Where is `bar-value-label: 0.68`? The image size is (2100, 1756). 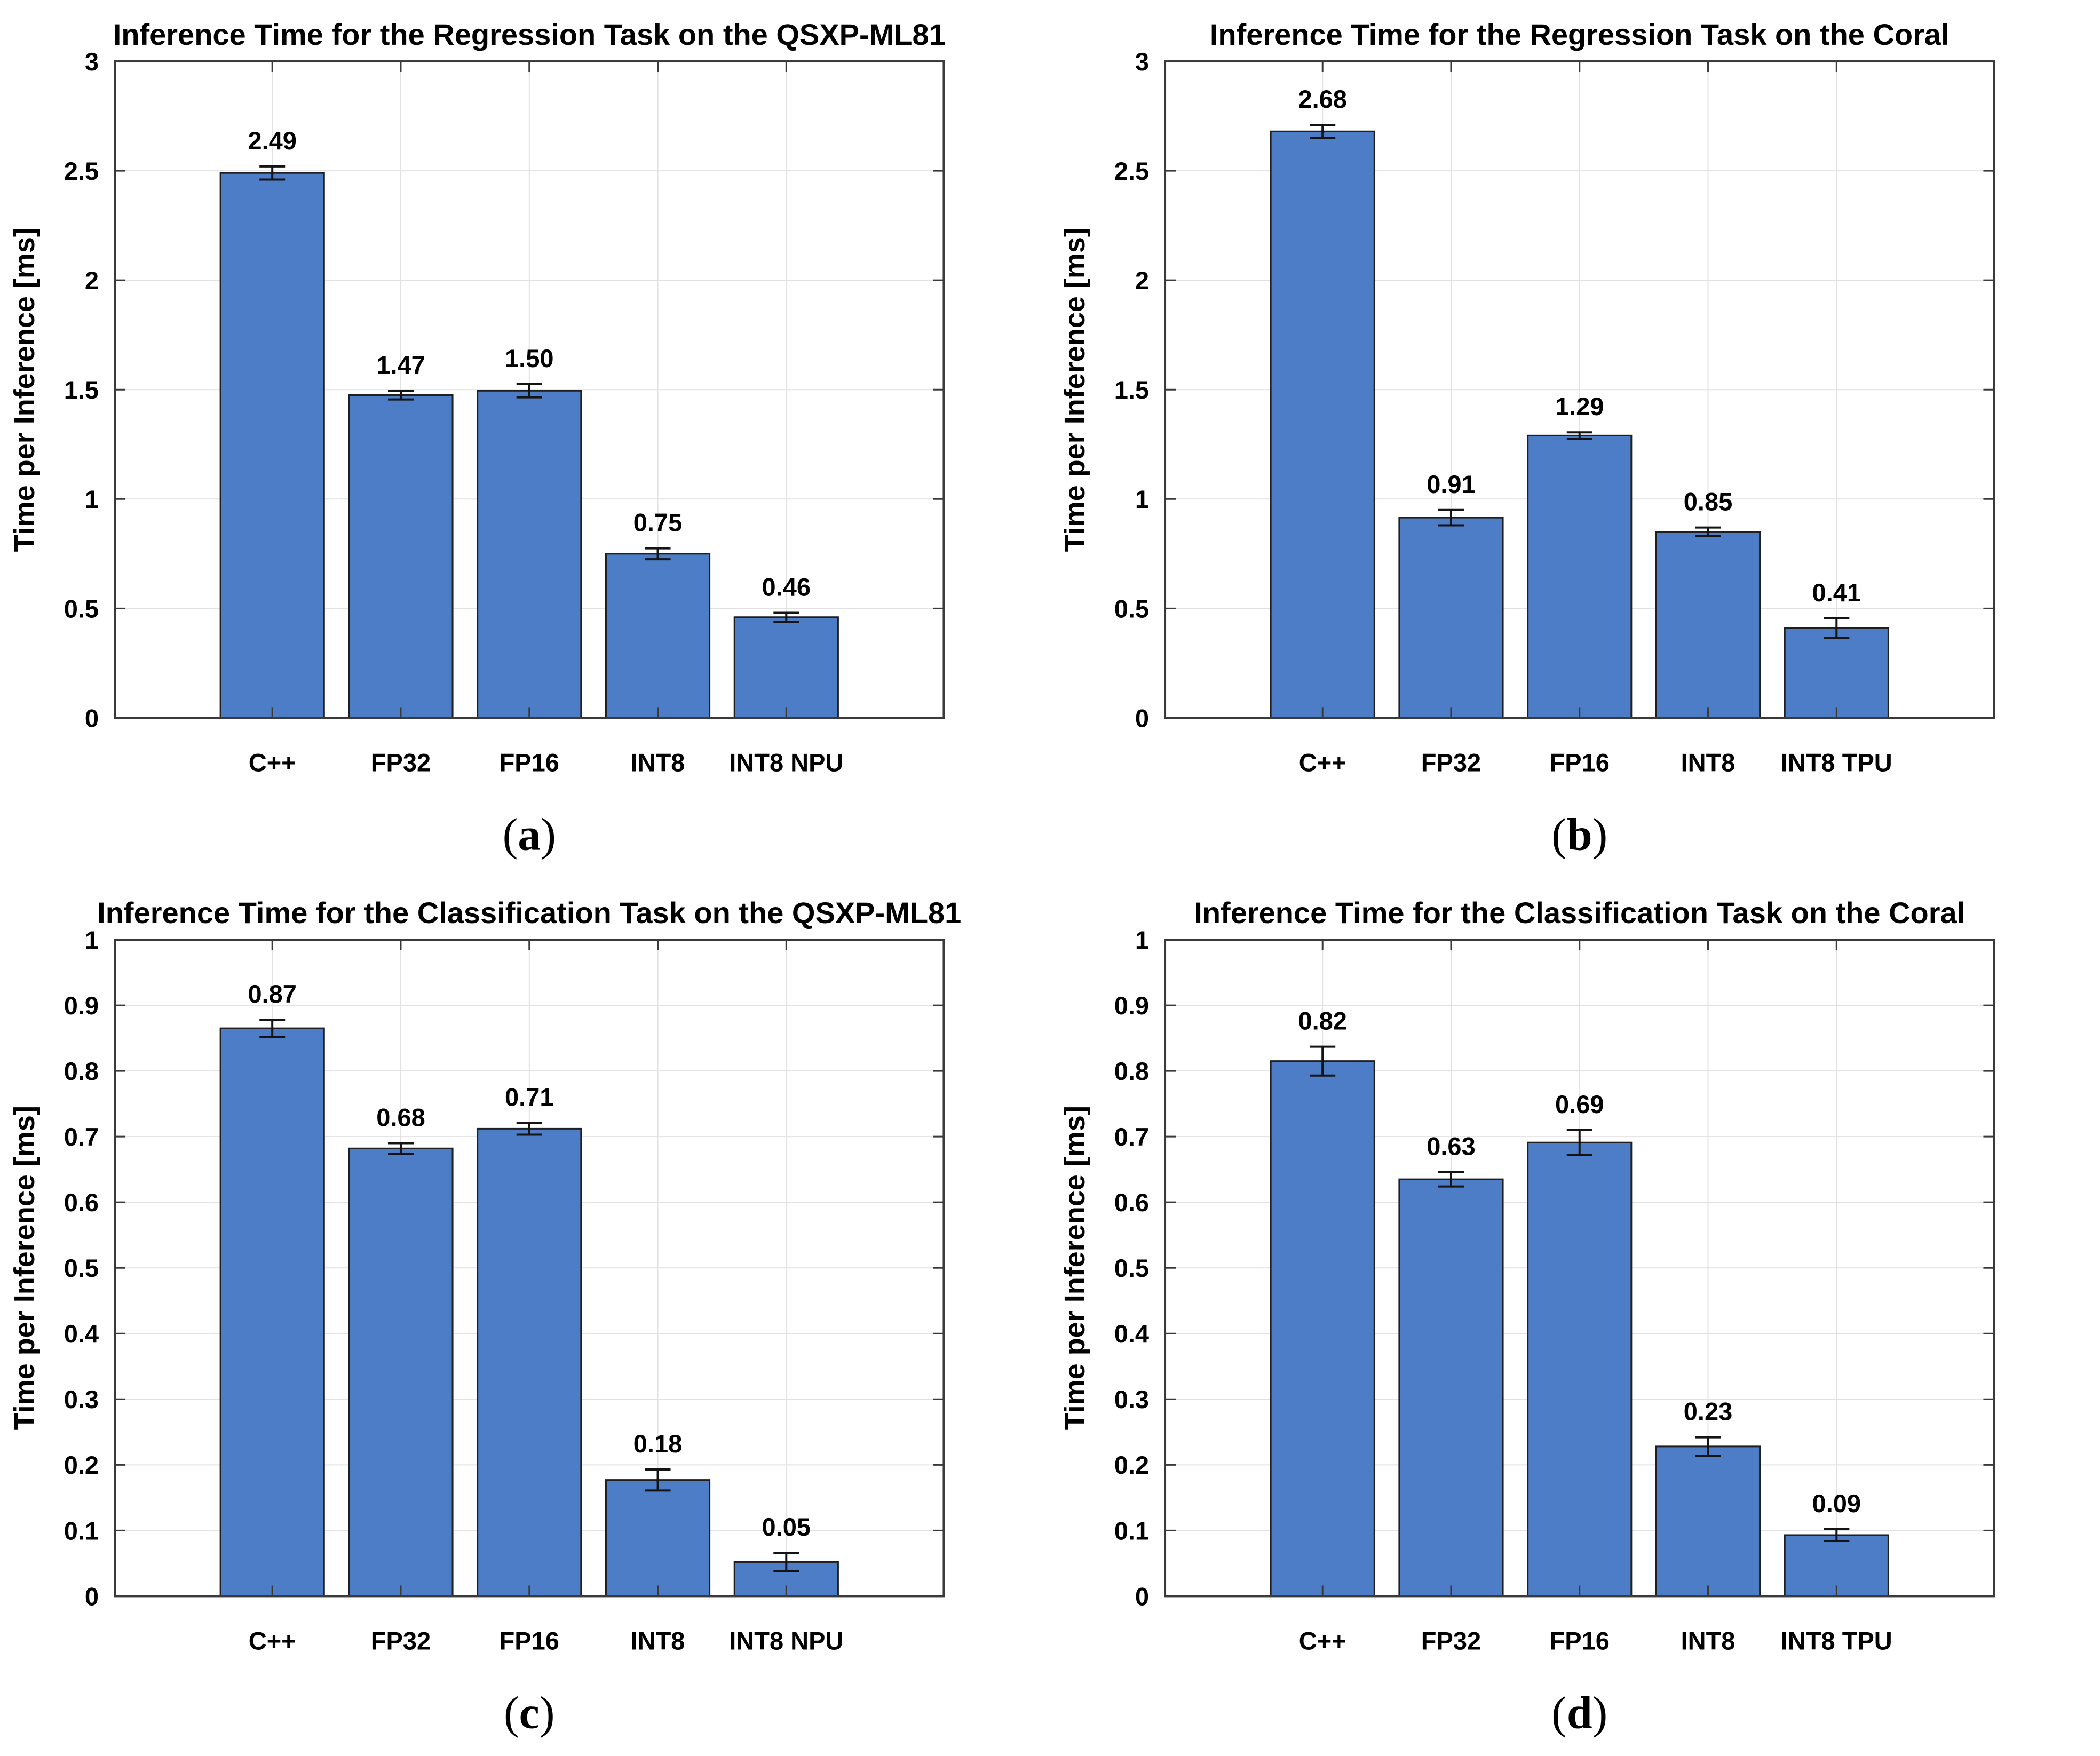 bar-value-label: 0.68 is located at coordinates (400, 1117).